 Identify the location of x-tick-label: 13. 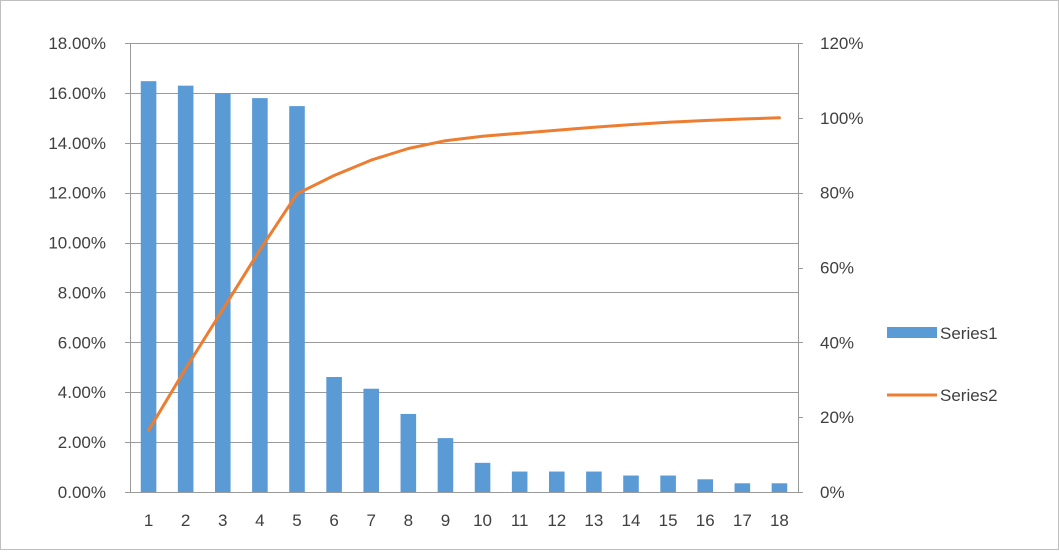
(593, 520).